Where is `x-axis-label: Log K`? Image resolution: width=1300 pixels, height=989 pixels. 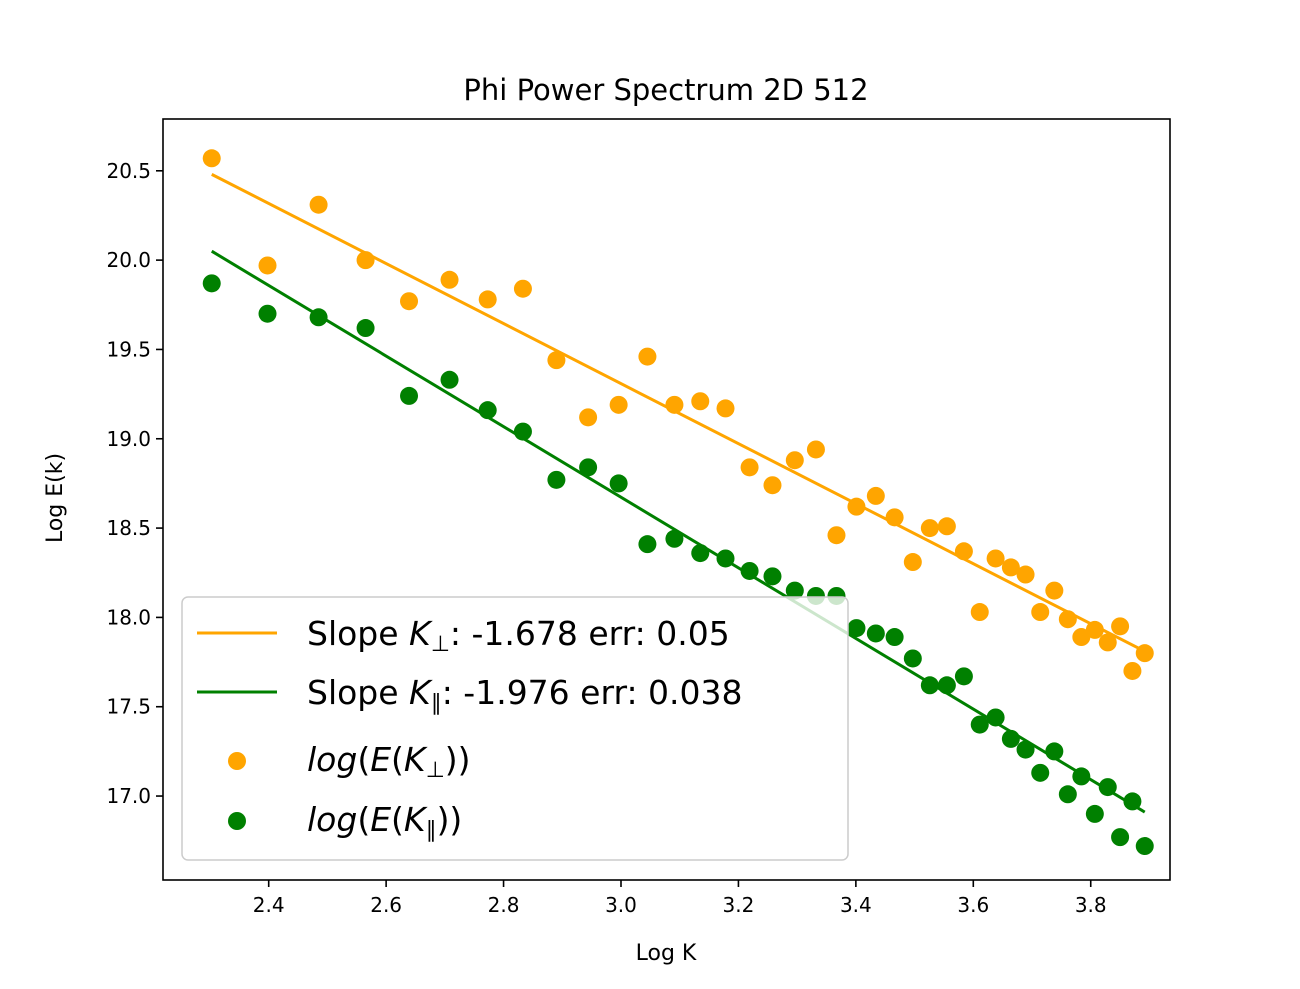 x-axis-label: Log K is located at coordinates (666, 953).